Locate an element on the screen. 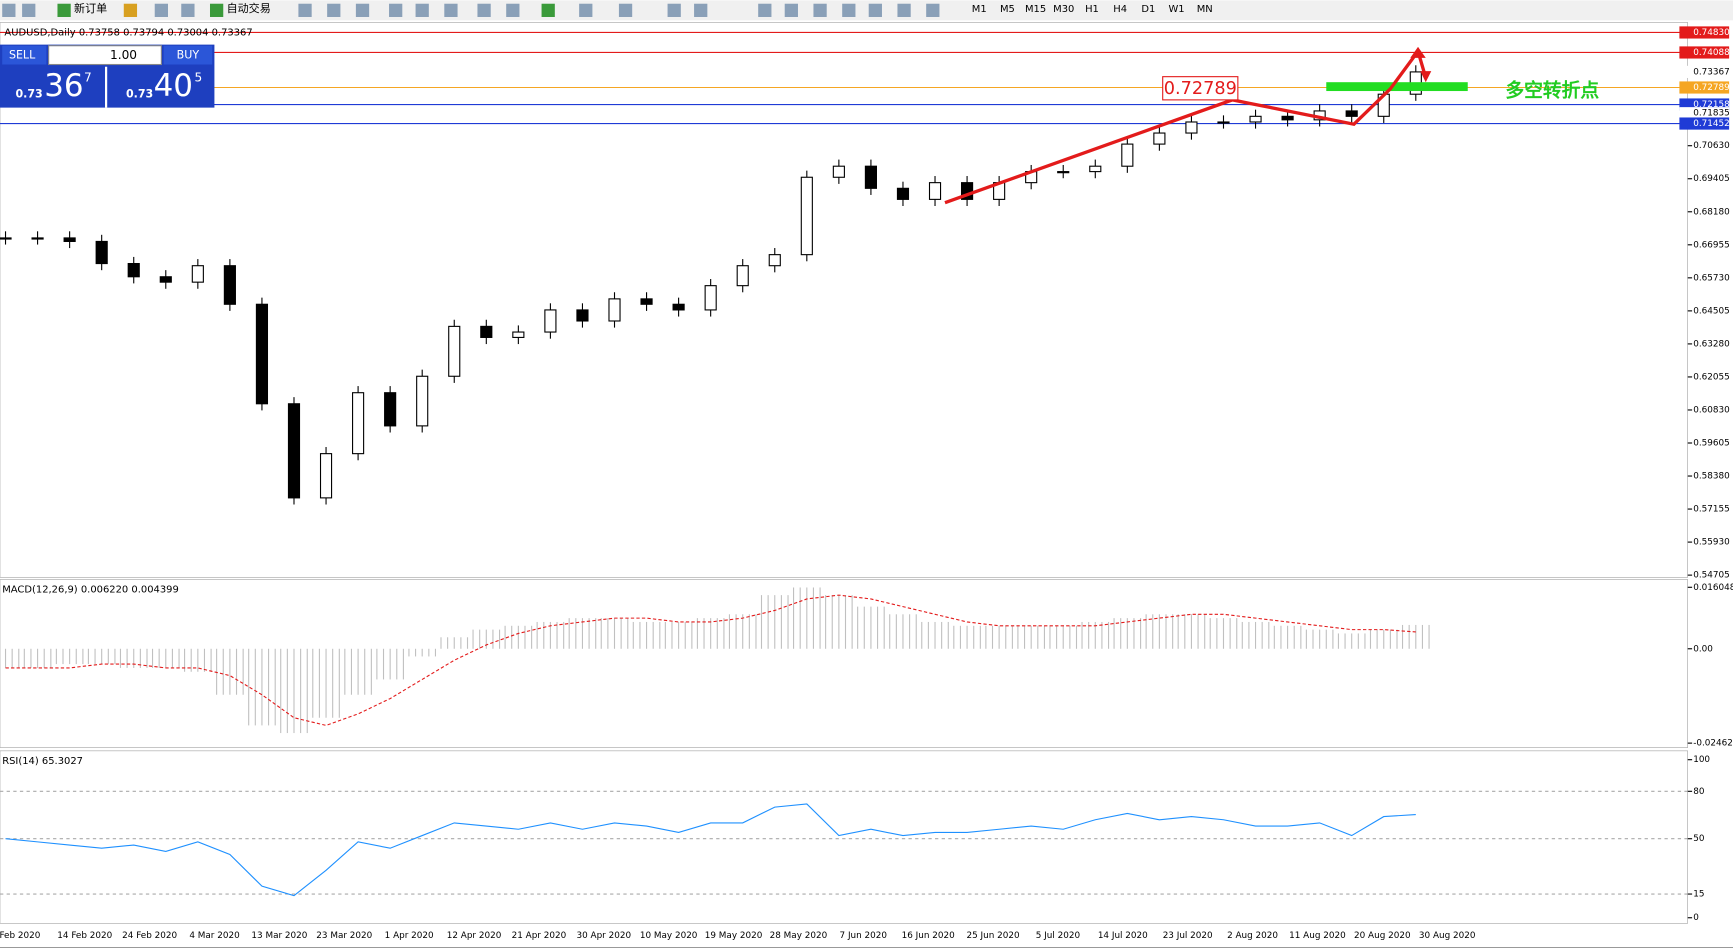 This screenshot has height=948, width=1733. buy-point: 5 is located at coordinates (199, 77).